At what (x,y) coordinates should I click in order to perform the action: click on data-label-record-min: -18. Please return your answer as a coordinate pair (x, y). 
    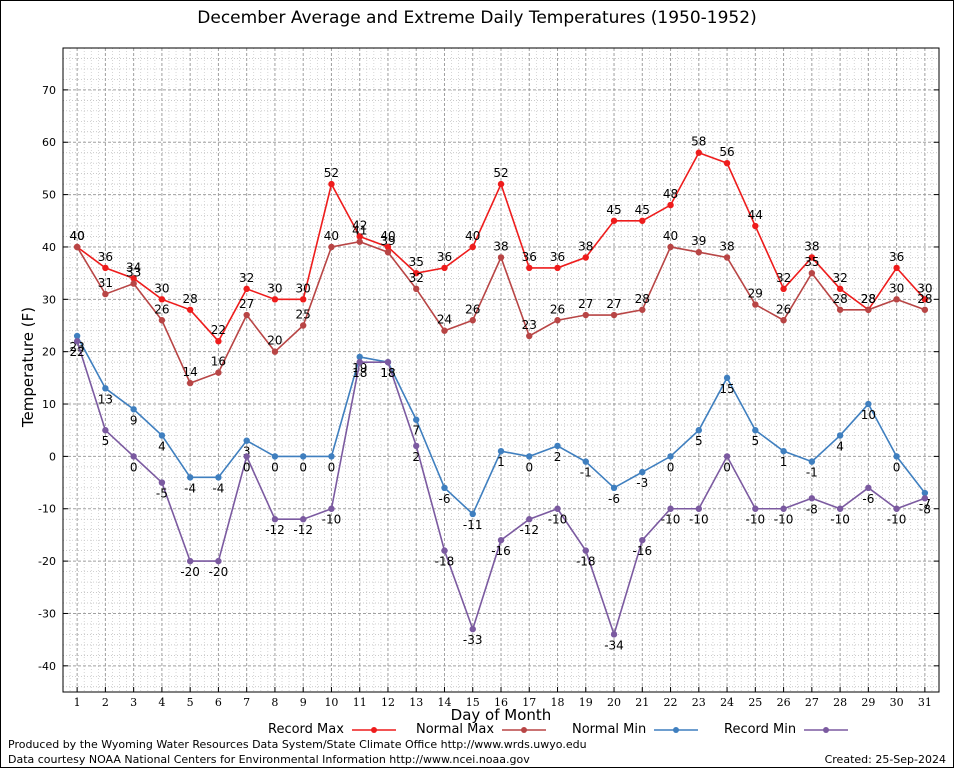
    Looking at the image, I should click on (586, 562).